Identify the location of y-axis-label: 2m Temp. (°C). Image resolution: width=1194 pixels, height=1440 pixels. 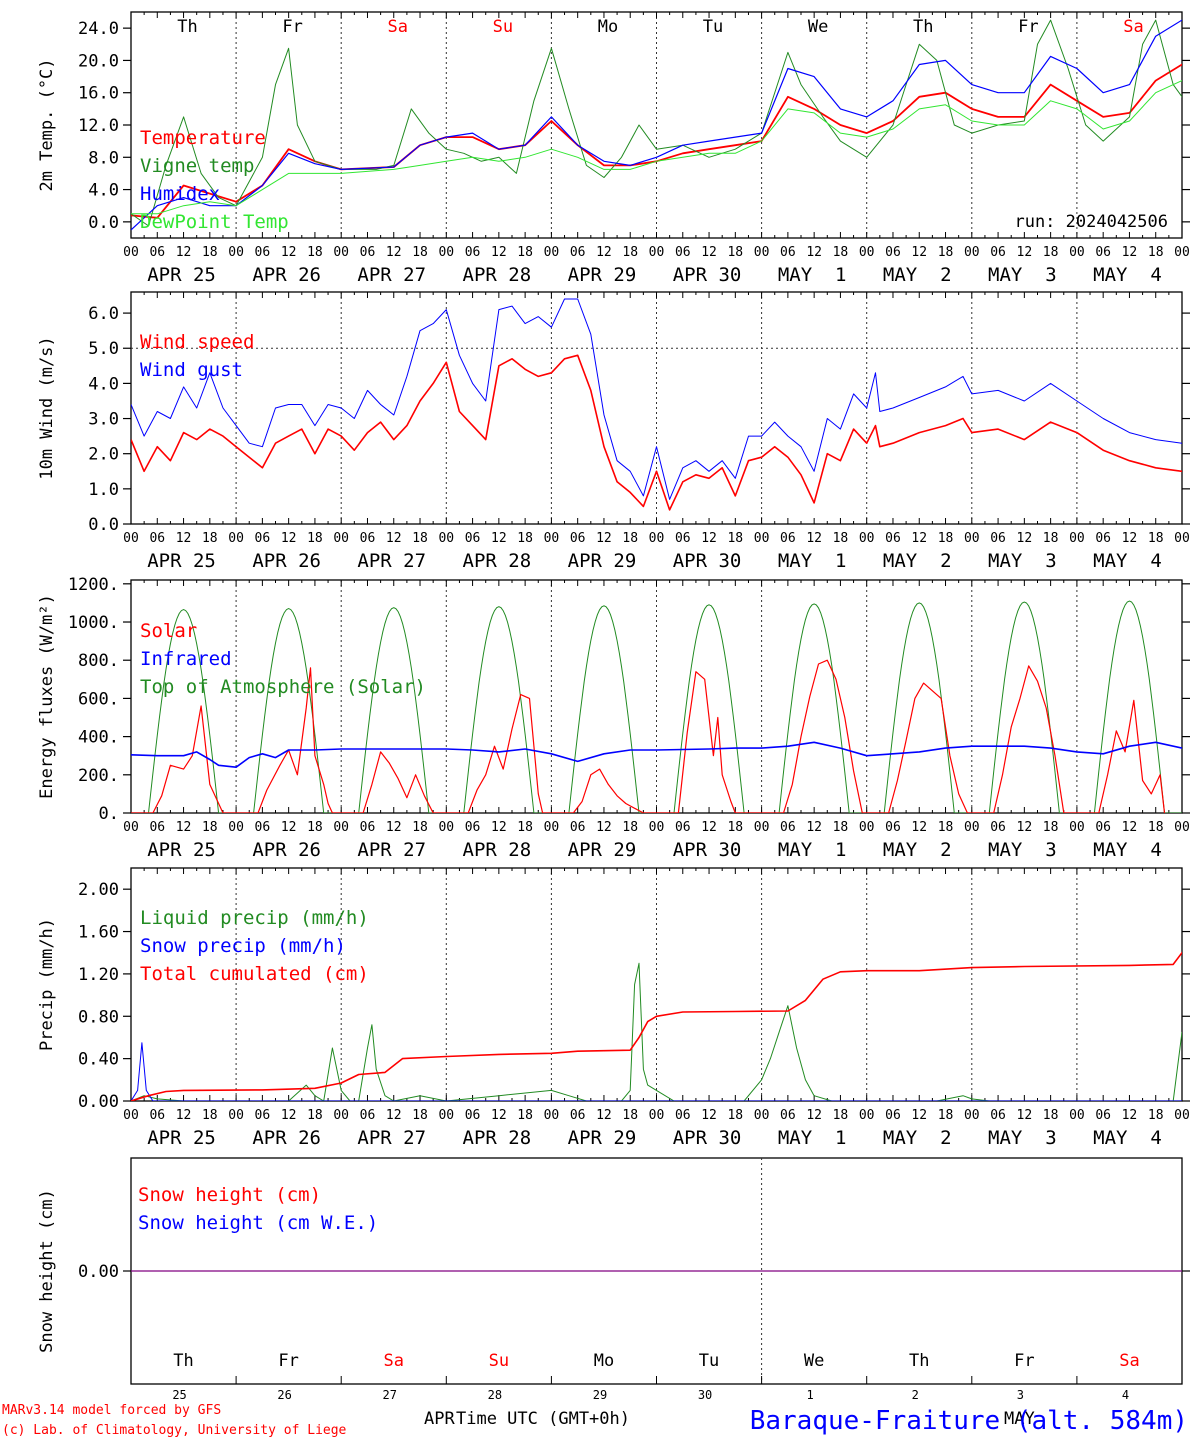
(47, 124).